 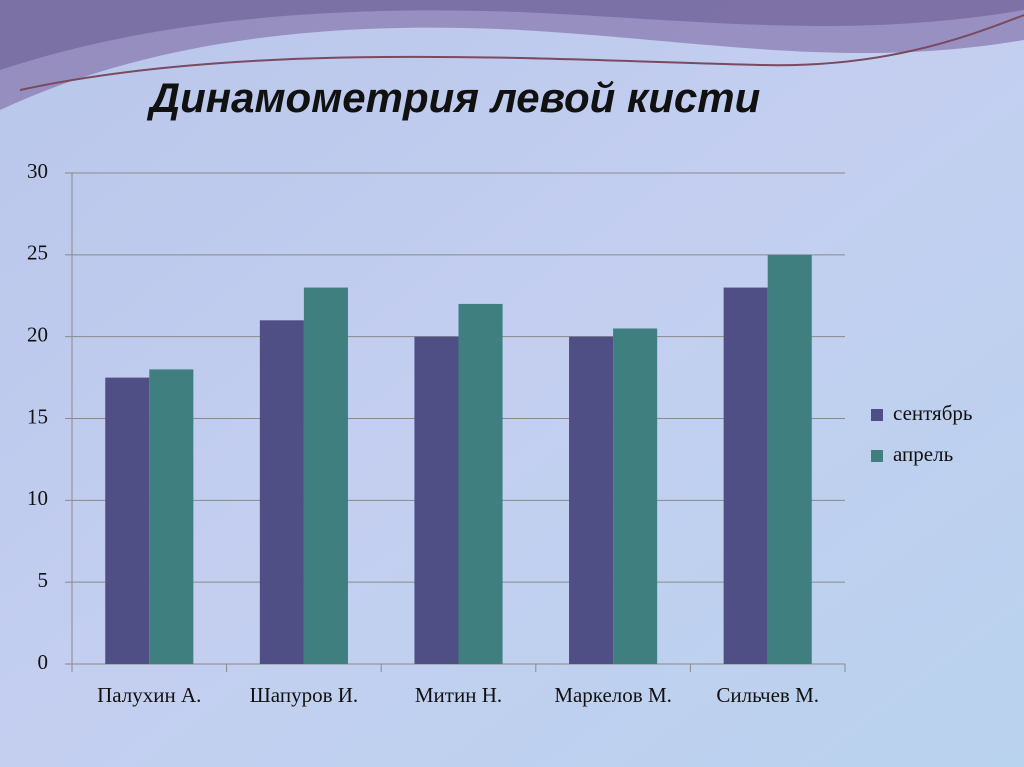 I want to click on chart-title: Динамометрия левой кисти, so click(x=453, y=97).